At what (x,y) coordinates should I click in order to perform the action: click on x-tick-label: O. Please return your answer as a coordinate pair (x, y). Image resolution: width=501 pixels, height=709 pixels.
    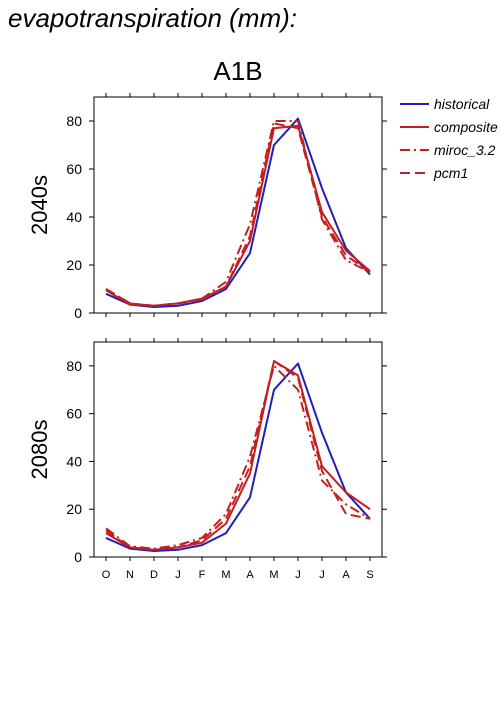
    Looking at the image, I should click on (106, 575).